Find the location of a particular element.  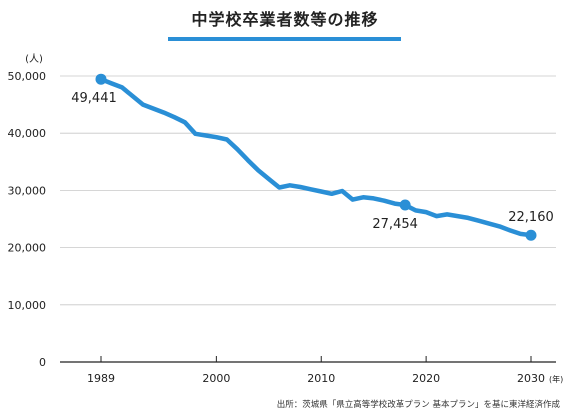

y-tick-label: 0 is located at coordinates (42, 362).